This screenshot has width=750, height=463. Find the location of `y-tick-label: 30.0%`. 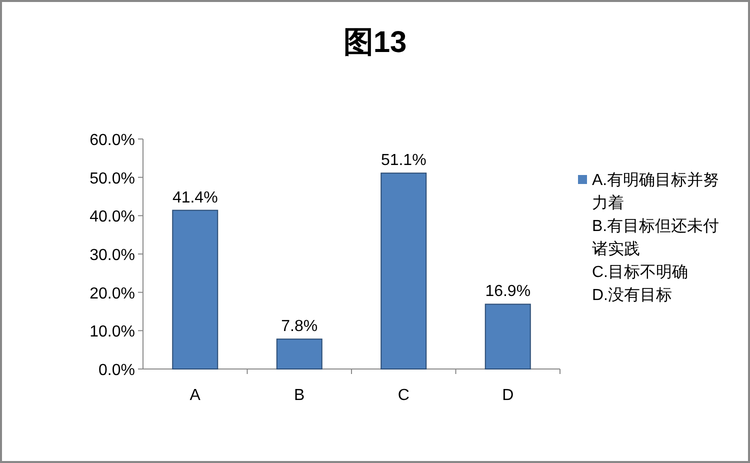

y-tick-label: 30.0% is located at coordinates (112, 255).